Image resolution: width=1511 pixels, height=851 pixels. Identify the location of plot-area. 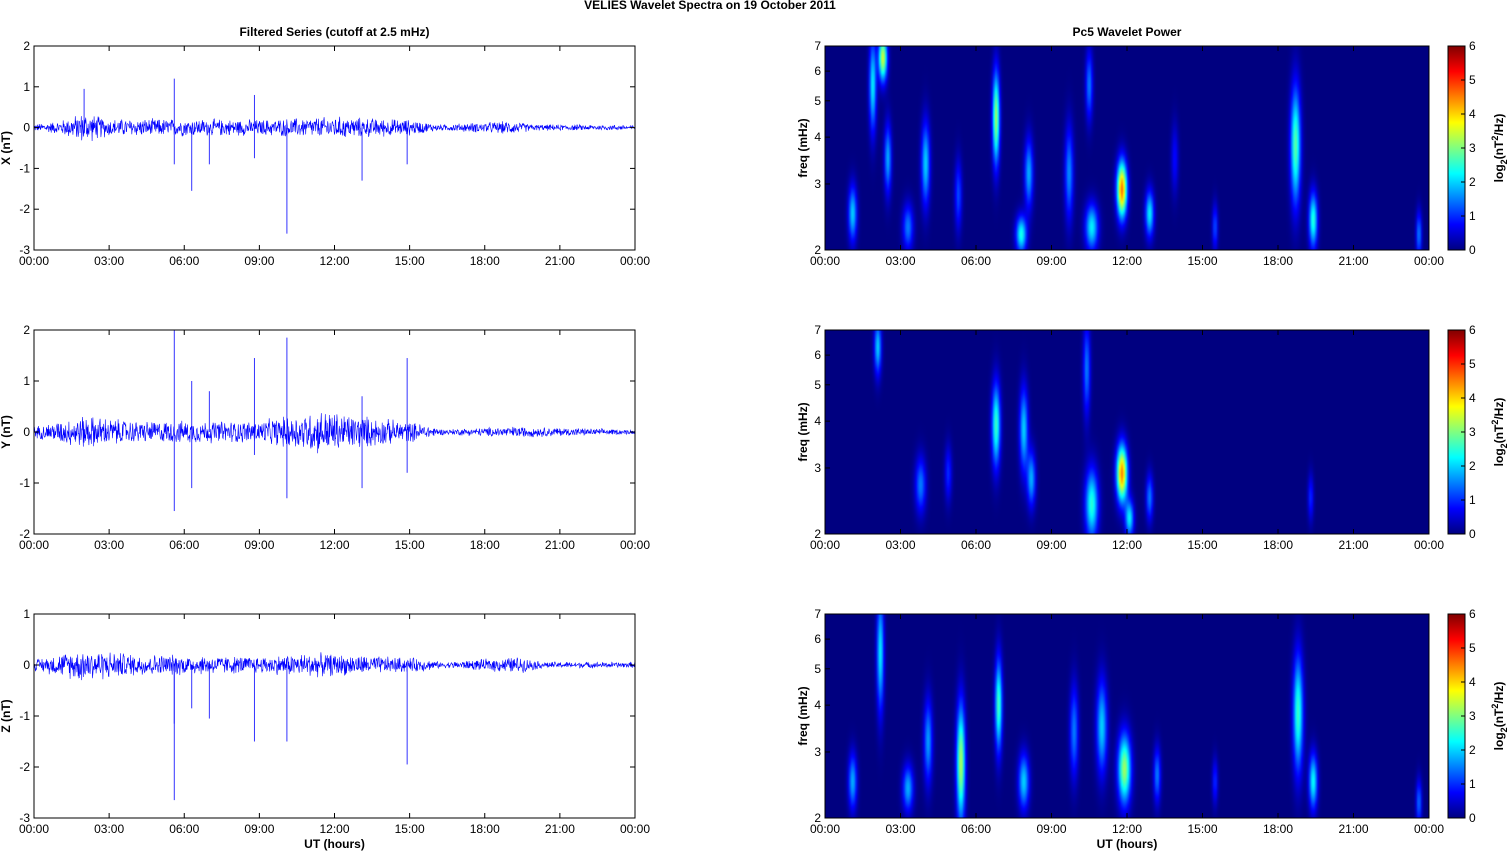
(334, 148).